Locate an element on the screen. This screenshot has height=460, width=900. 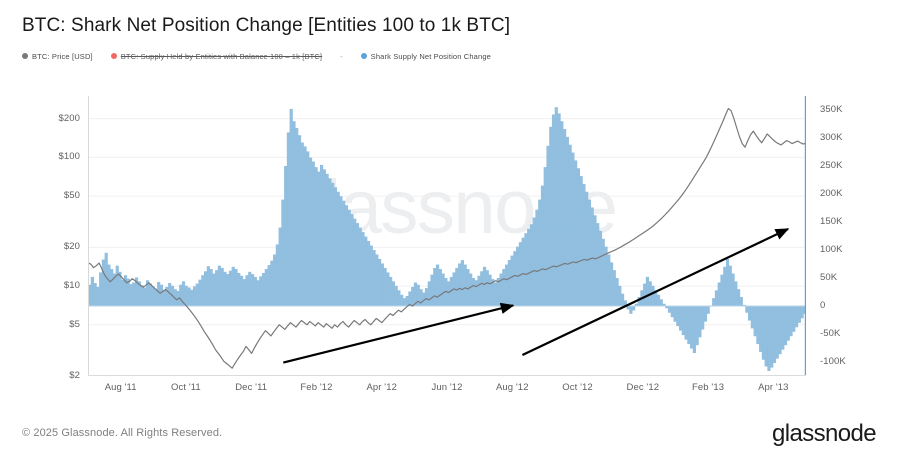
glassnode-logo: glassnode is located at coordinates (824, 433).